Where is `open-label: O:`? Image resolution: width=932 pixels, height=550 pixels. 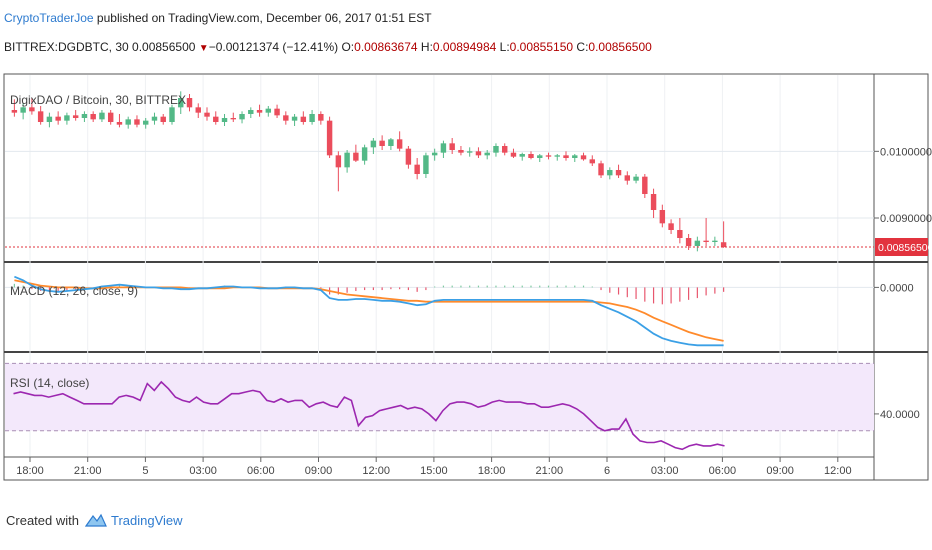 open-label: O: is located at coordinates (346, 47).